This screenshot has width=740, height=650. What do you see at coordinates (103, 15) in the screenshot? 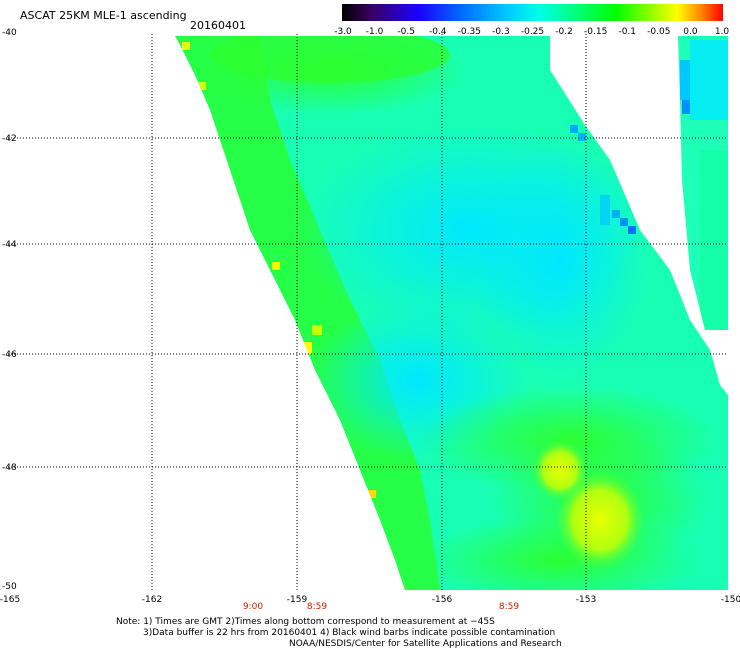
I see `map-title: ASCAT 25KM MLE-1 ascending` at bounding box center [103, 15].